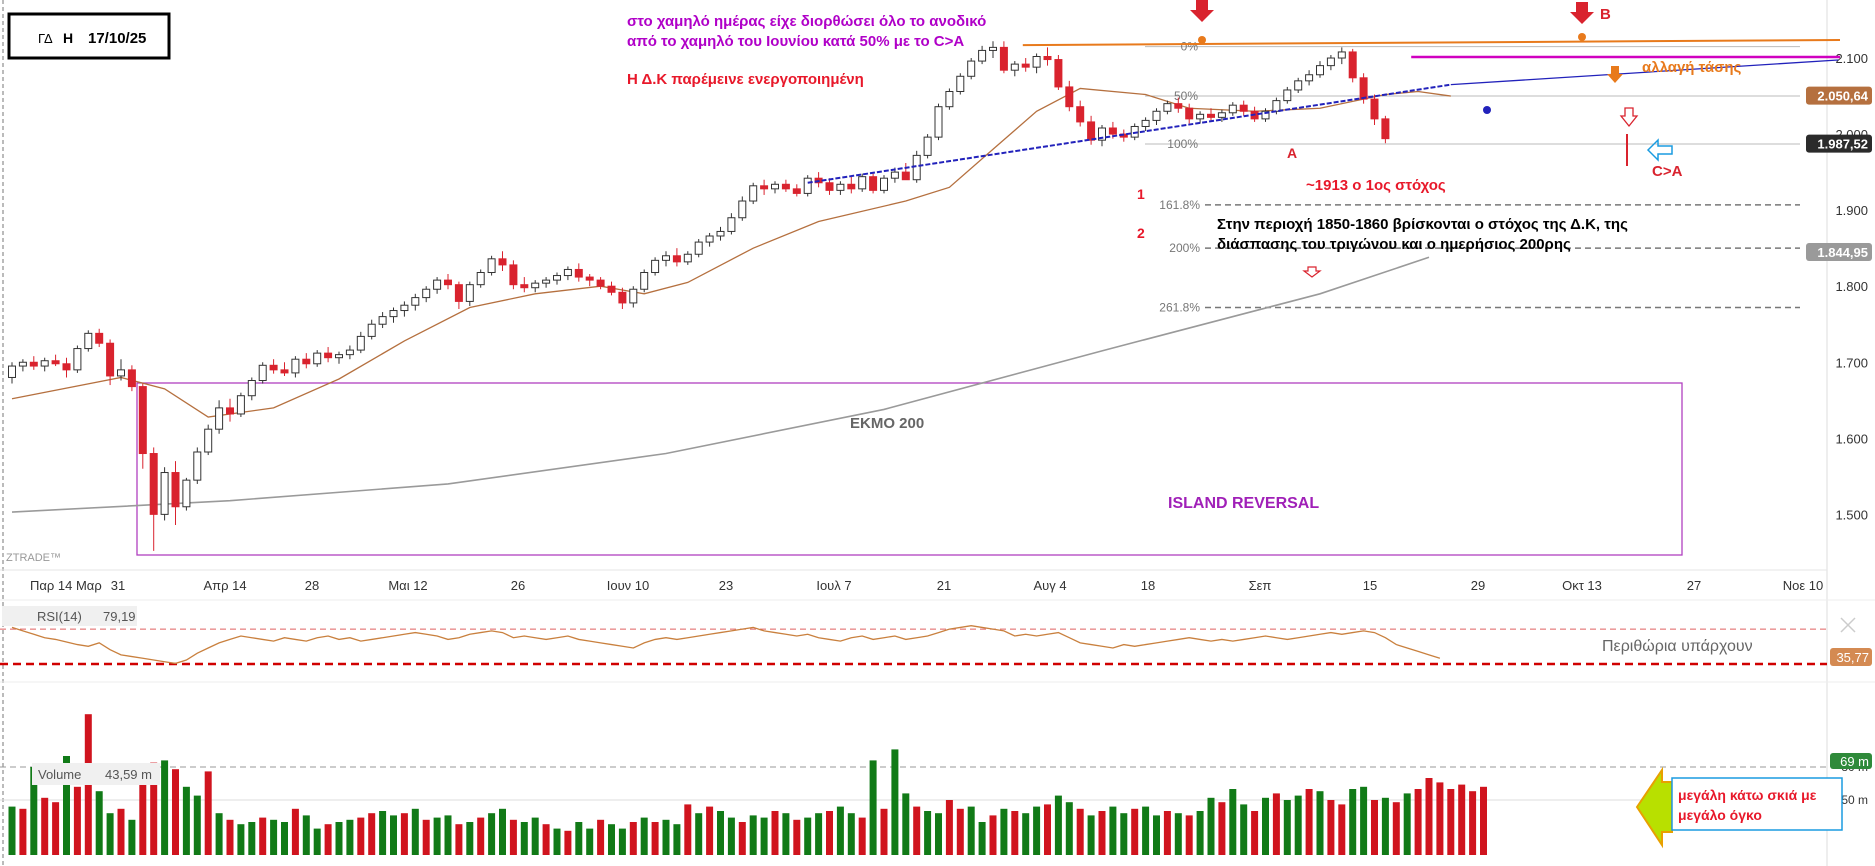 This screenshot has height=866, width=1875. Describe the element at coordinates (1615, 74) in the screenshot. I see `trend-change-arrow-icon` at that location.